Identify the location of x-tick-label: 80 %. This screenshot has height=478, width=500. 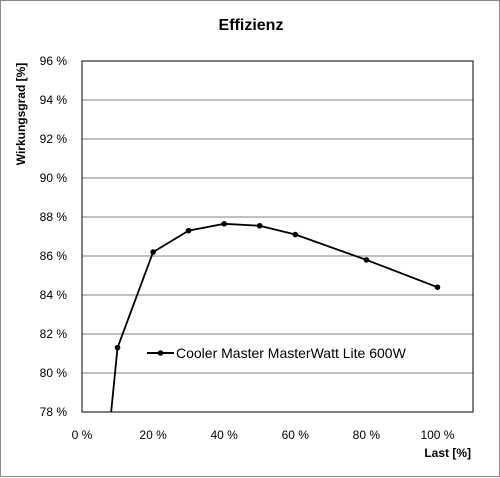
(367, 435).